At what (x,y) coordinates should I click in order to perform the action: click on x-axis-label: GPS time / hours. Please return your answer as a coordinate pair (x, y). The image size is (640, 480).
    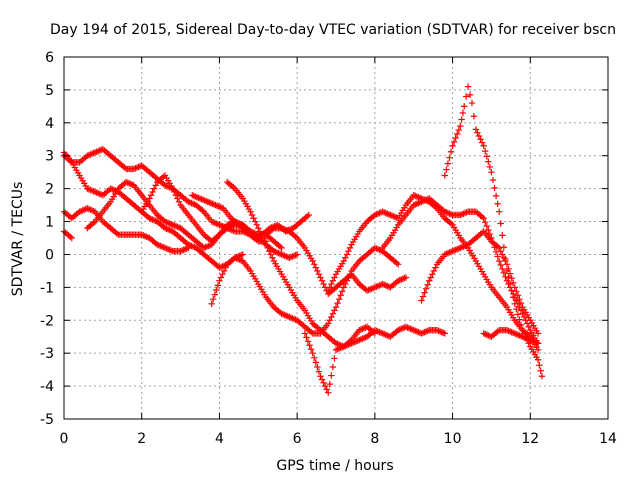
    Looking at the image, I should click on (334, 466).